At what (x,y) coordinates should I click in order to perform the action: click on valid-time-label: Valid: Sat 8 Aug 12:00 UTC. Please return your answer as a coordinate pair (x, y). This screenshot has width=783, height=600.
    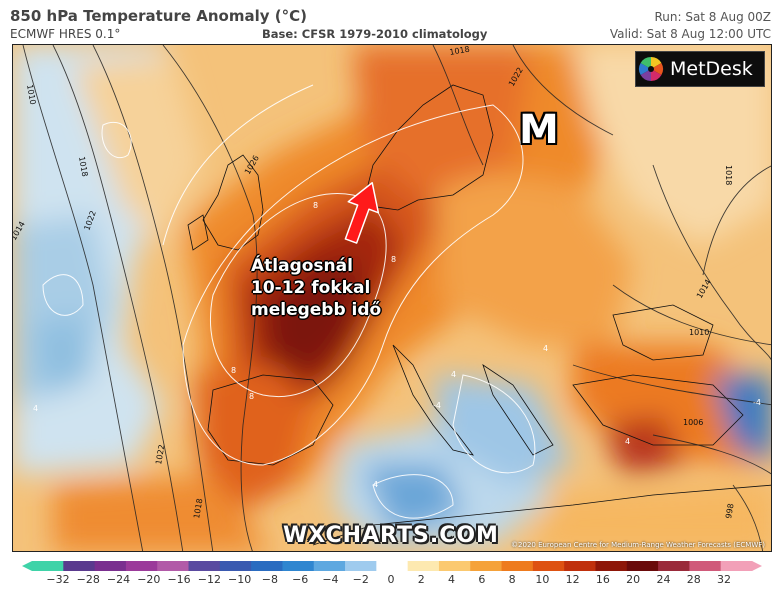
    Looking at the image, I should click on (690, 34).